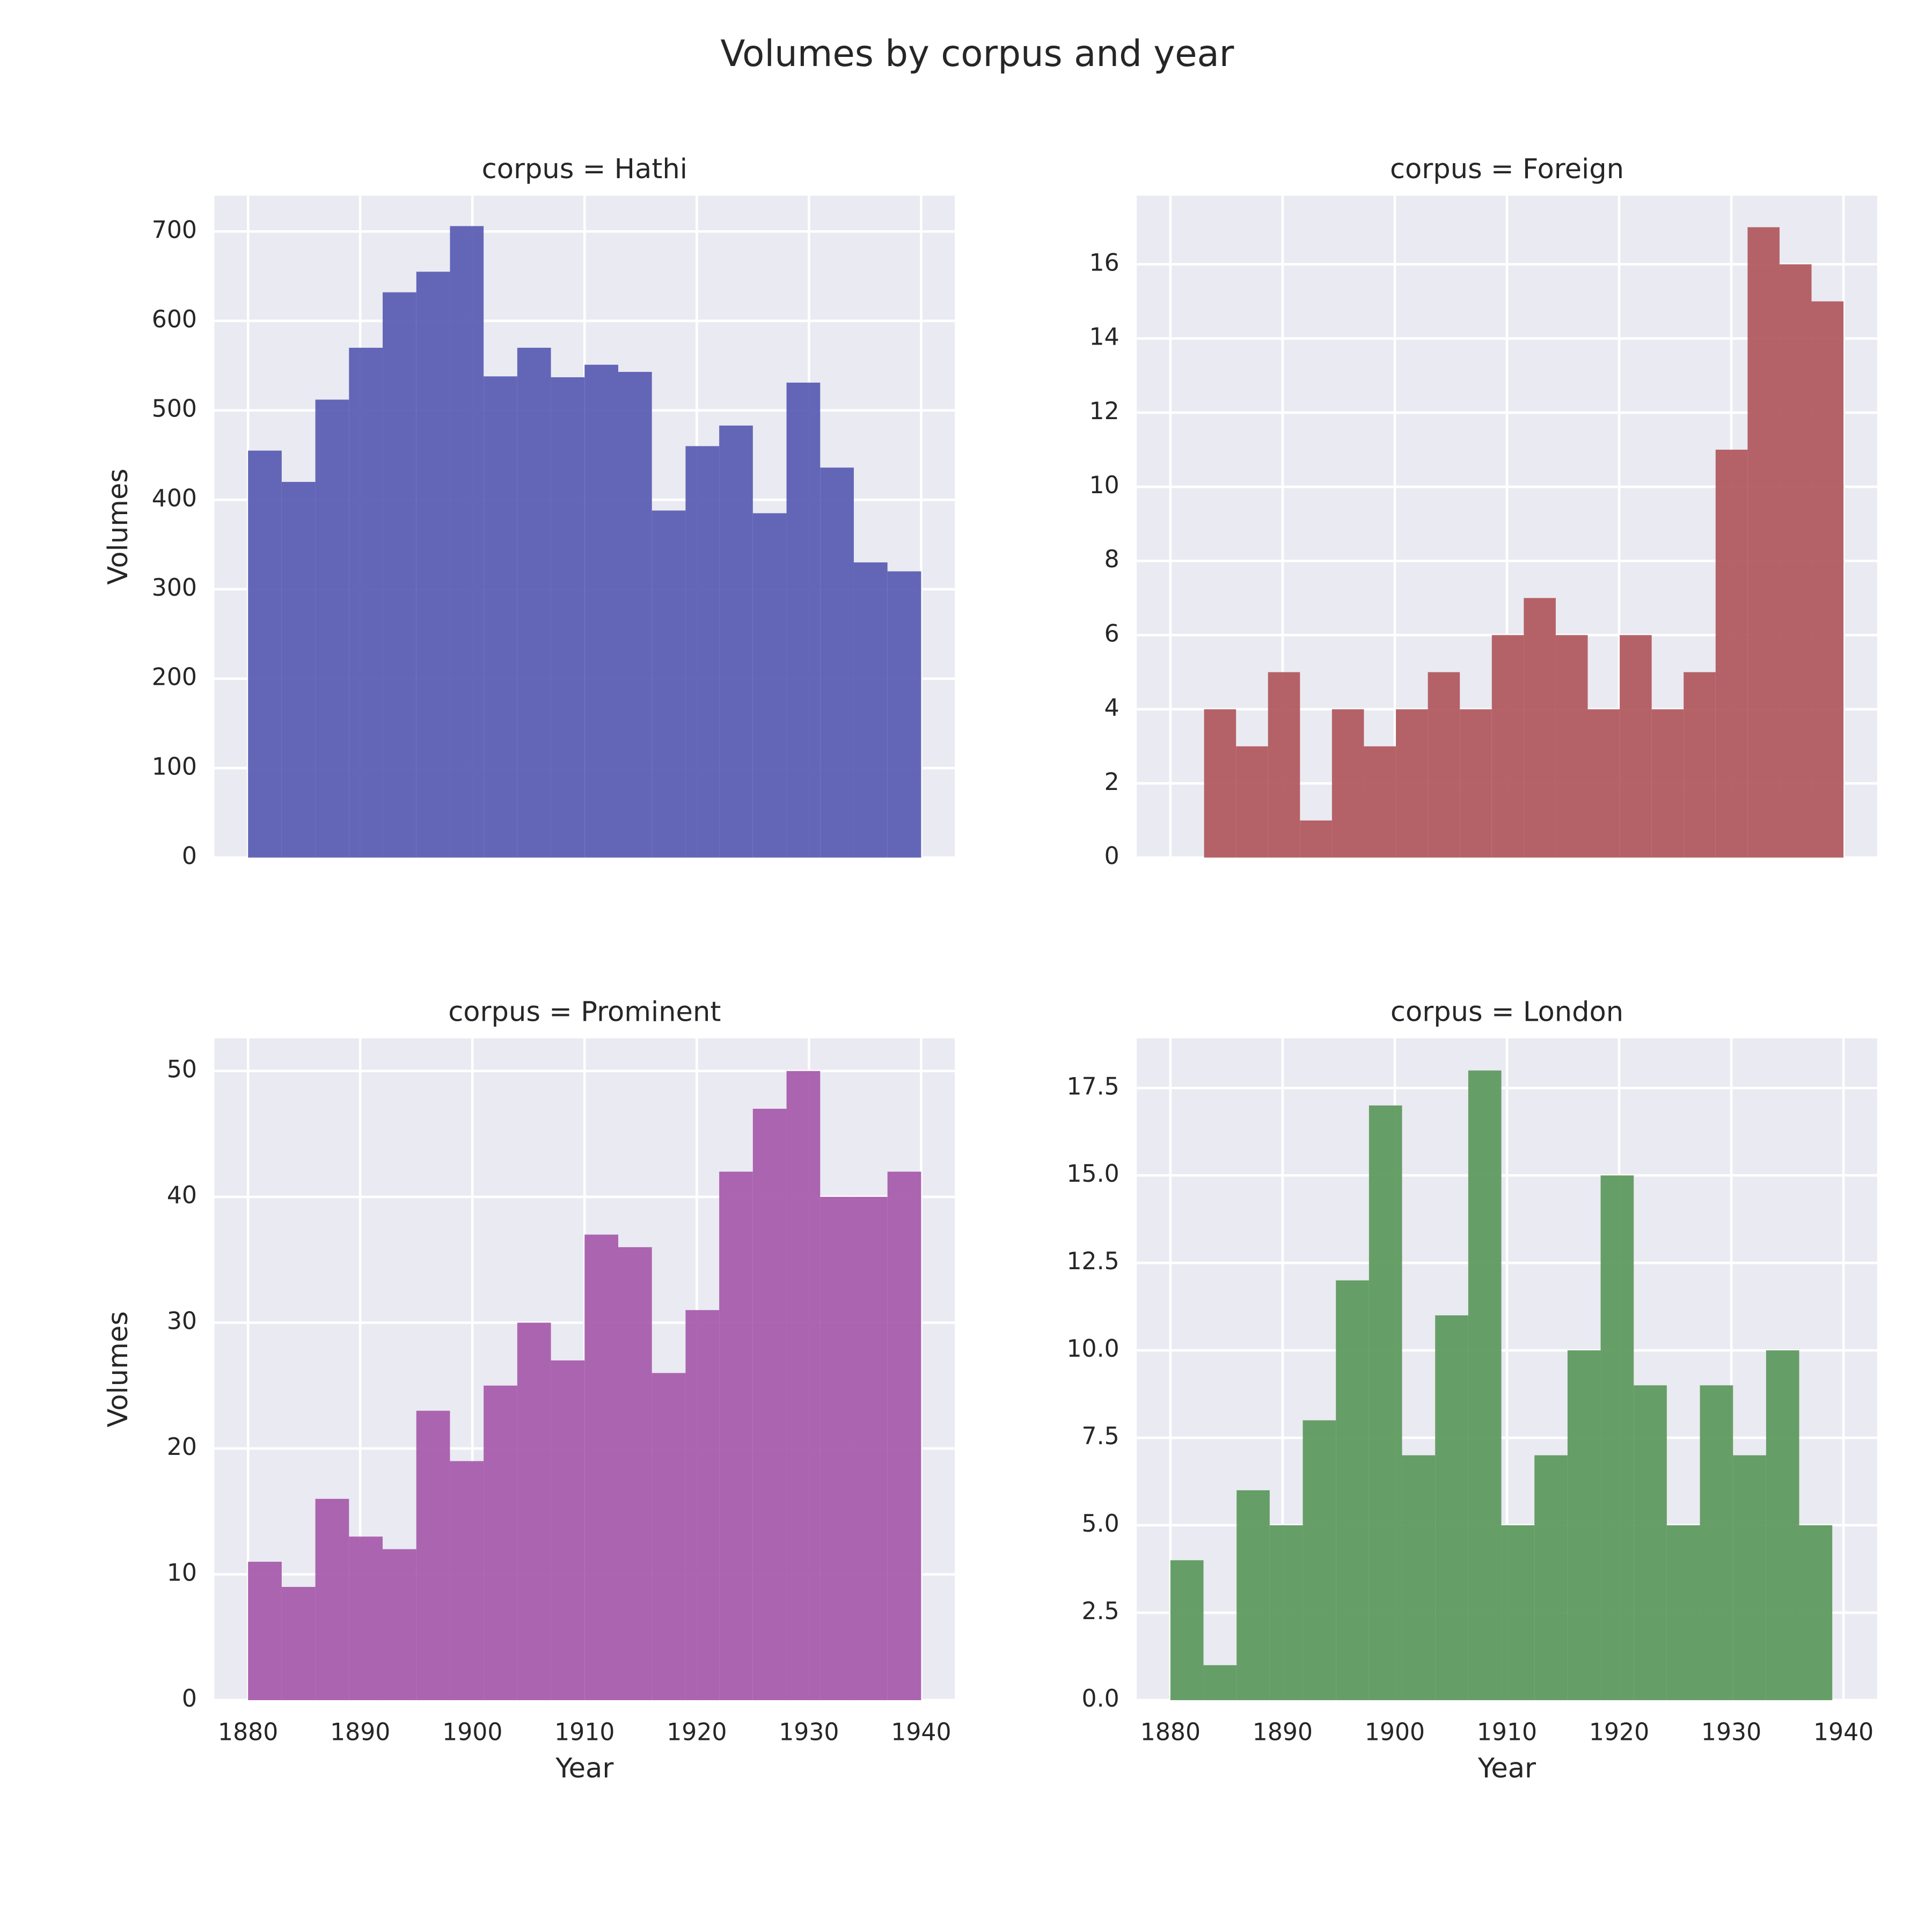  What do you see at coordinates (182, 1321) in the screenshot?
I see `y-tick-label: 30` at bounding box center [182, 1321].